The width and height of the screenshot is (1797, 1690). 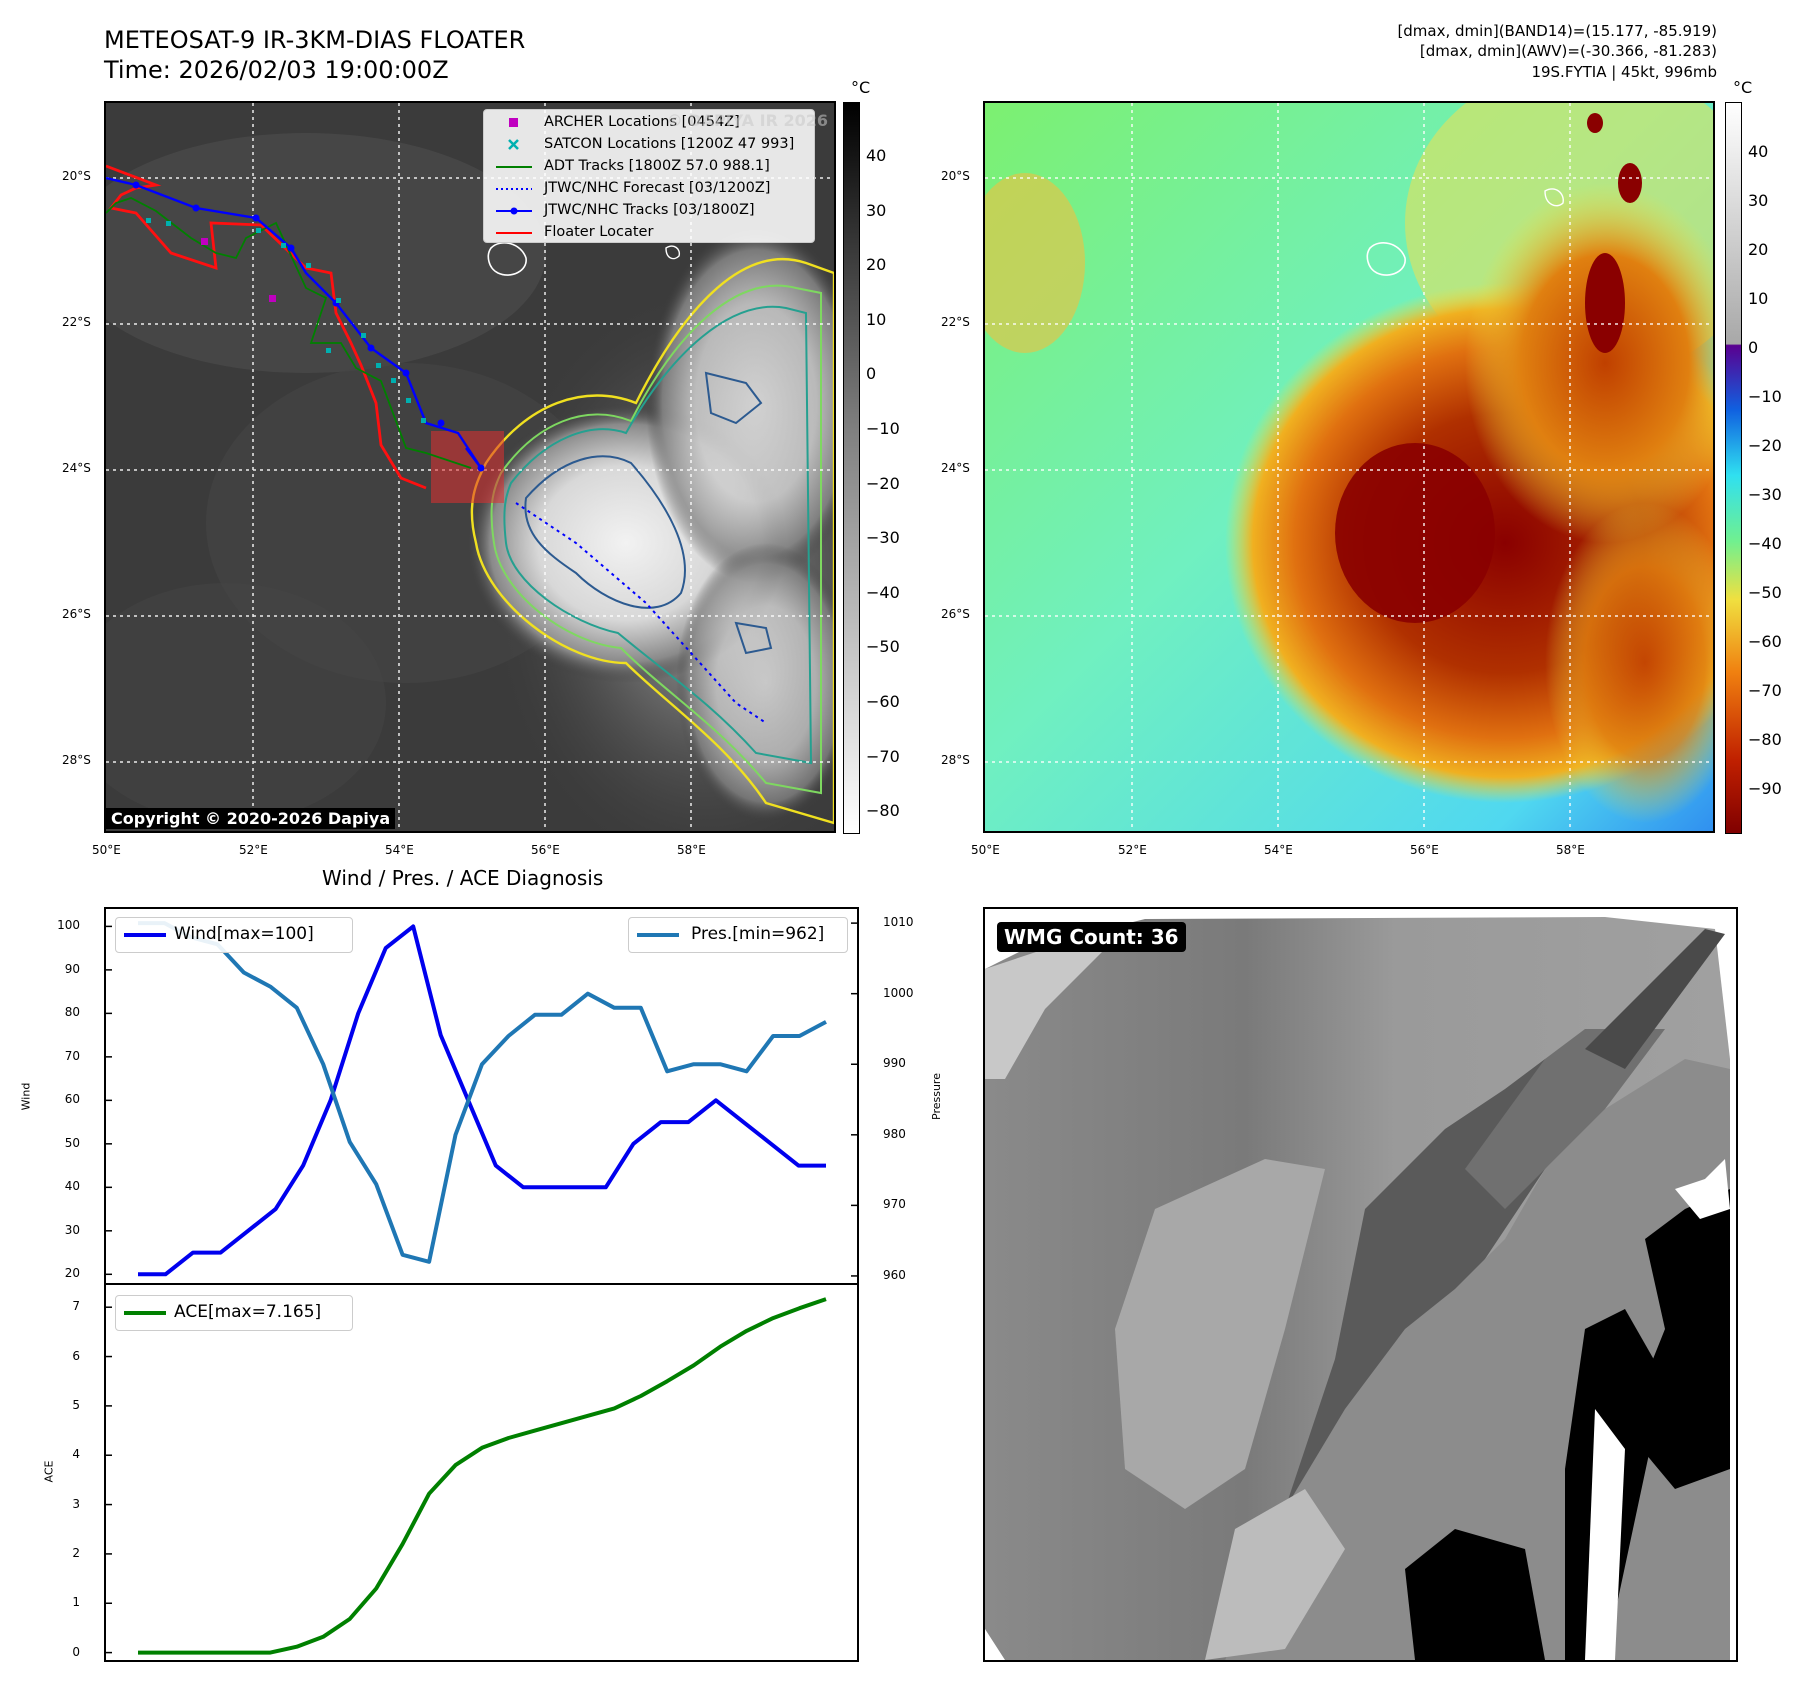 What do you see at coordinates (1743, 87) in the screenshot?
I see `awv-colorbar-unit: °C` at bounding box center [1743, 87].